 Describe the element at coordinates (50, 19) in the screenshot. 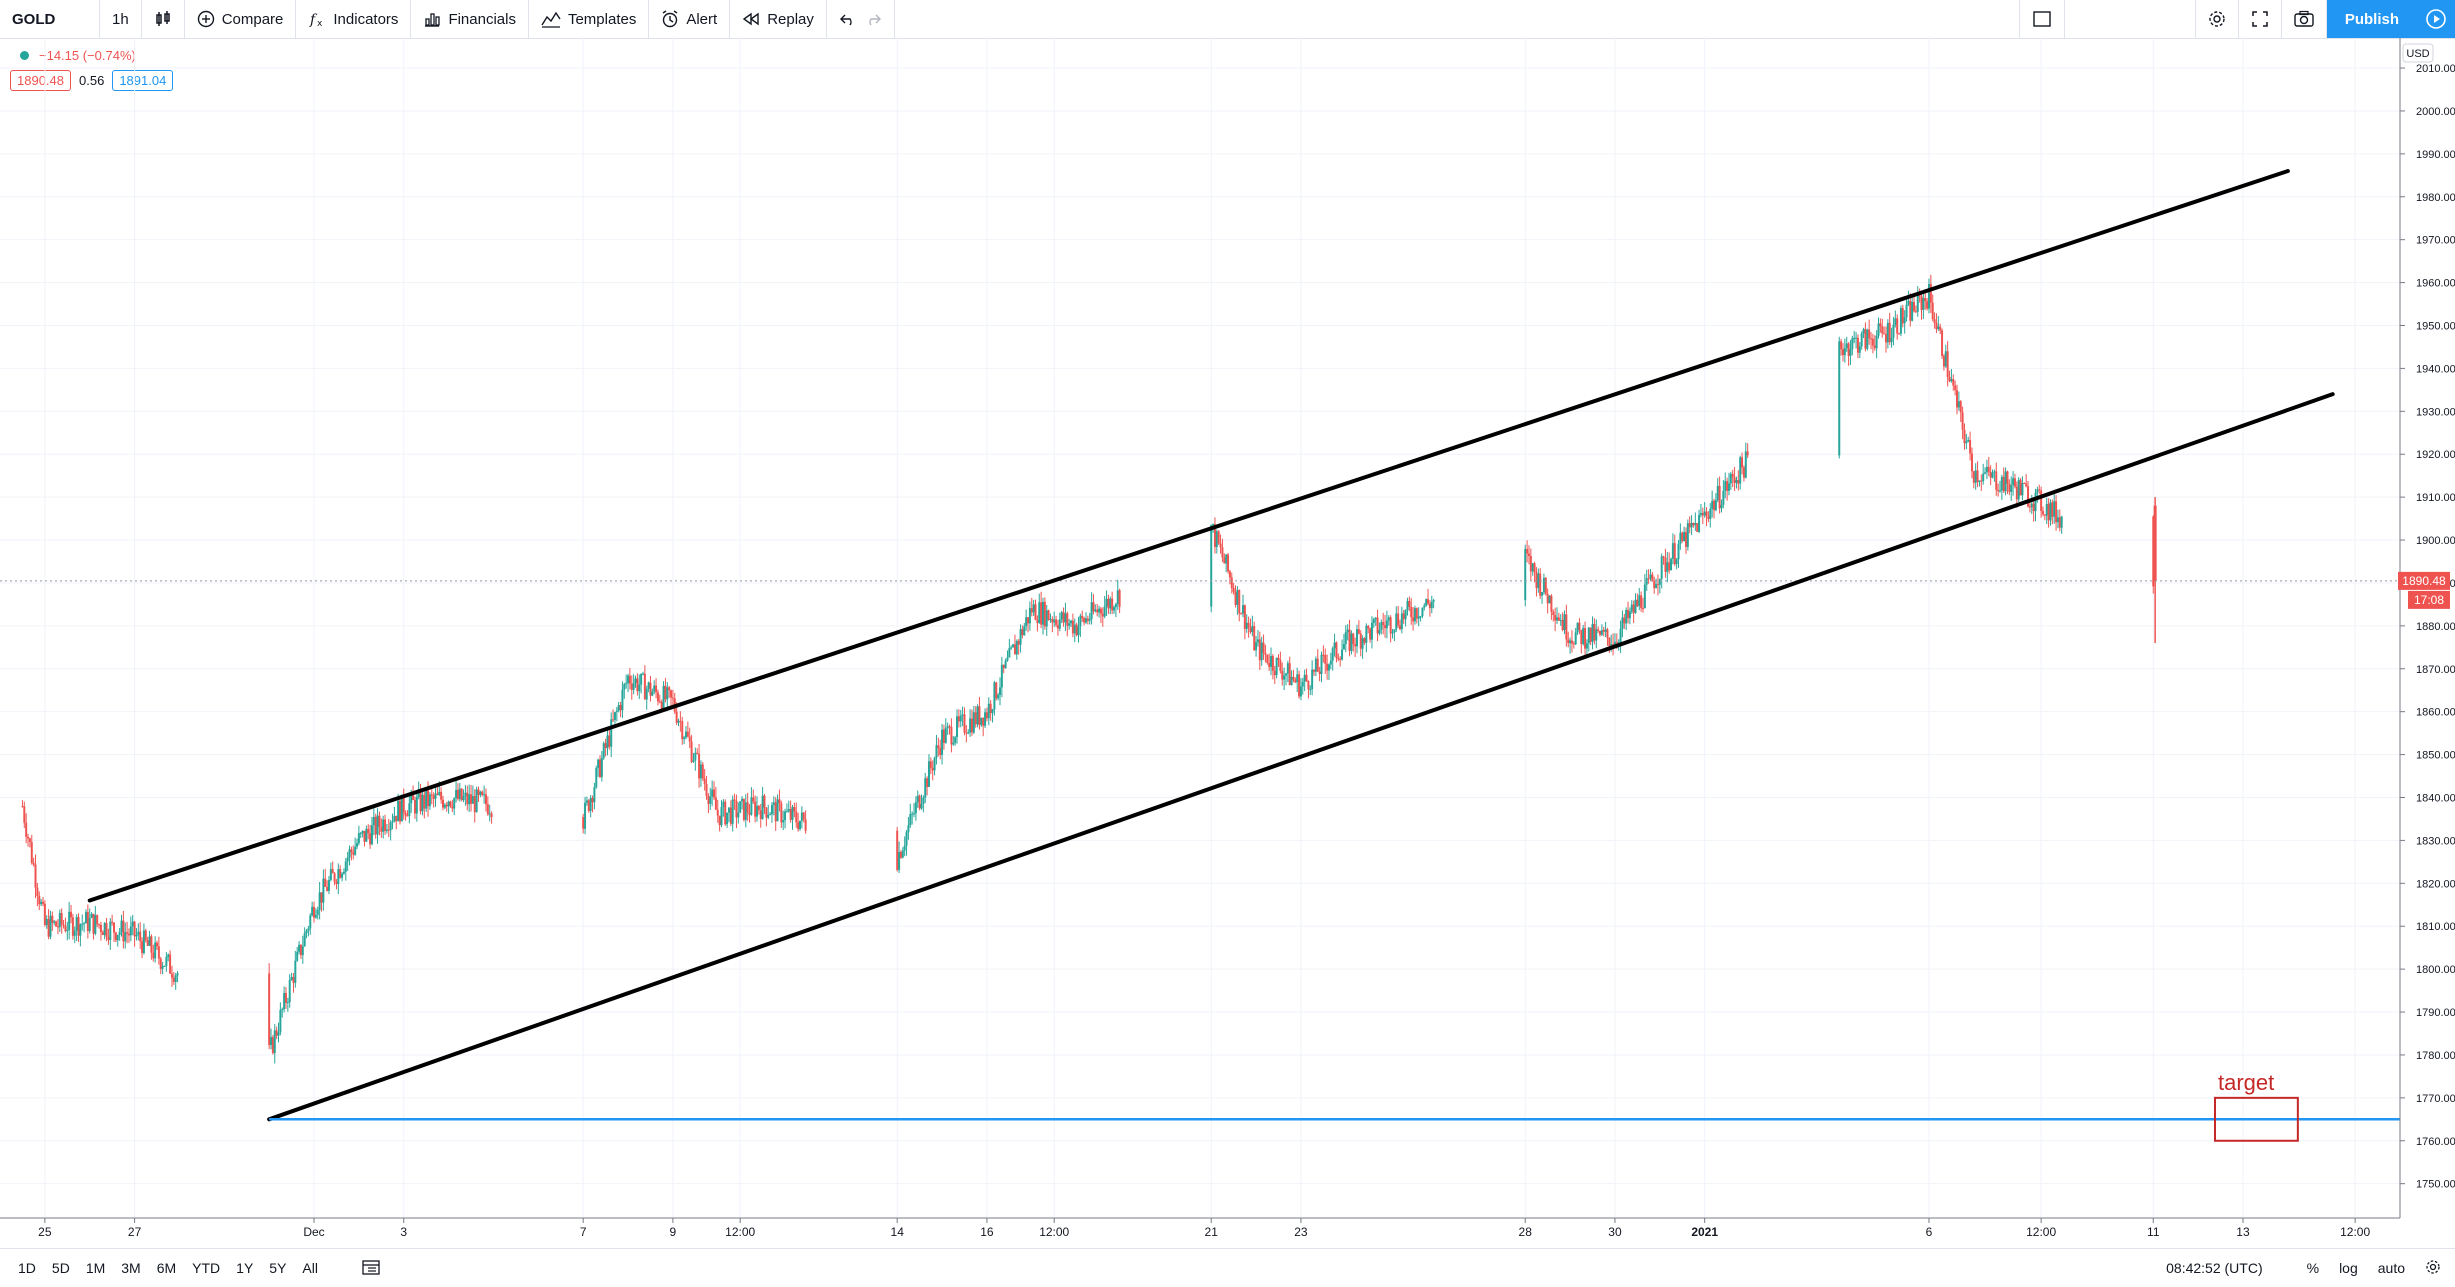

I see `symbol-search-button: GOLD` at that location.